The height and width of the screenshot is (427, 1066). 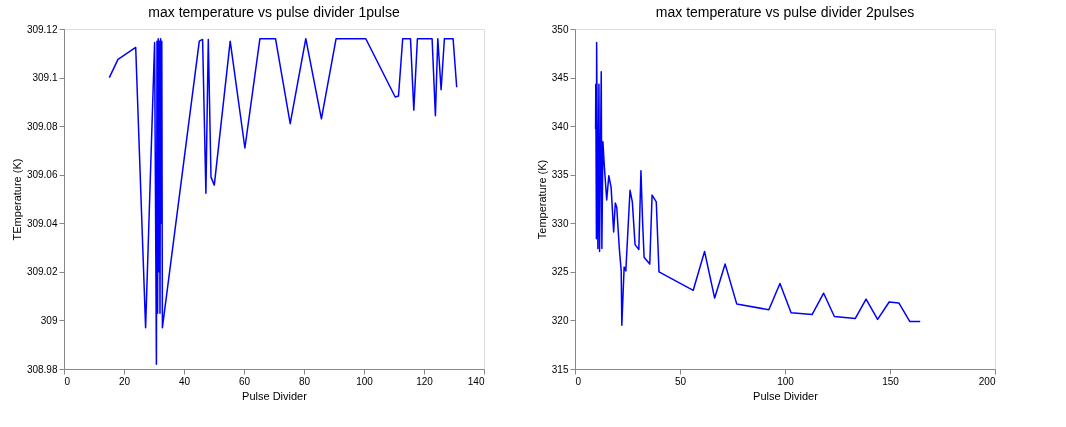 What do you see at coordinates (560, 78) in the screenshot?
I see `y-tick-label: 345` at bounding box center [560, 78].